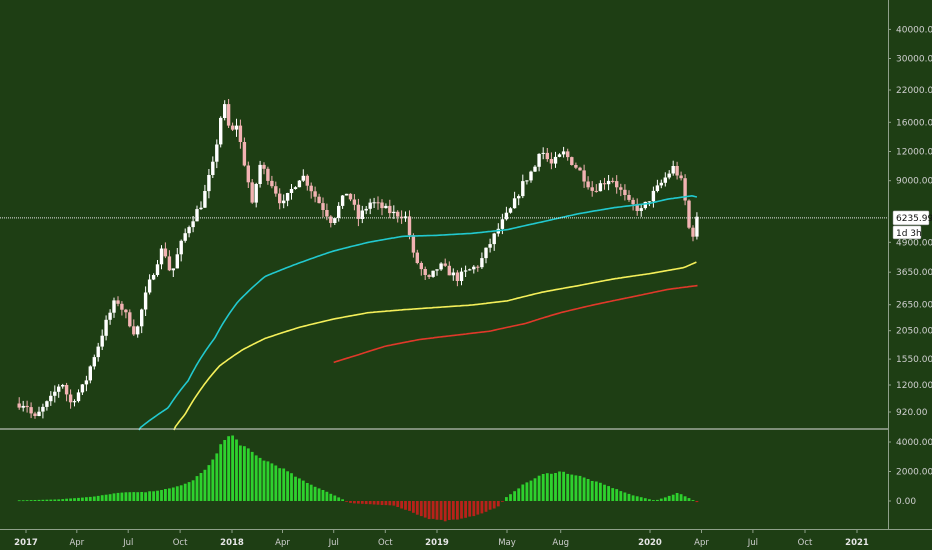 Image resolution: width=932 pixels, height=550 pixels. I want to click on indicator-axis: 4000.00 2000.00 0.00, so click(910, 472).